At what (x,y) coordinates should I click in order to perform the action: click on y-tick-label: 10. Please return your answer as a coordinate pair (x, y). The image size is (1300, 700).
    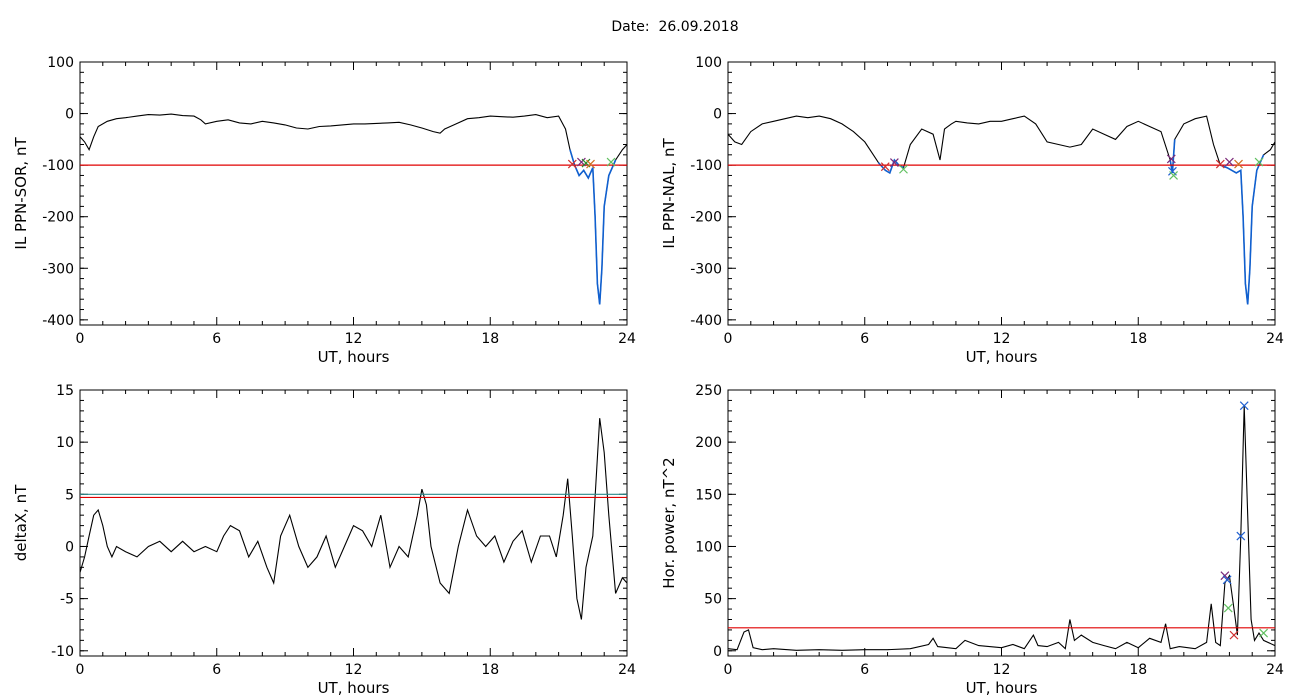
    Looking at the image, I should click on (65, 443).